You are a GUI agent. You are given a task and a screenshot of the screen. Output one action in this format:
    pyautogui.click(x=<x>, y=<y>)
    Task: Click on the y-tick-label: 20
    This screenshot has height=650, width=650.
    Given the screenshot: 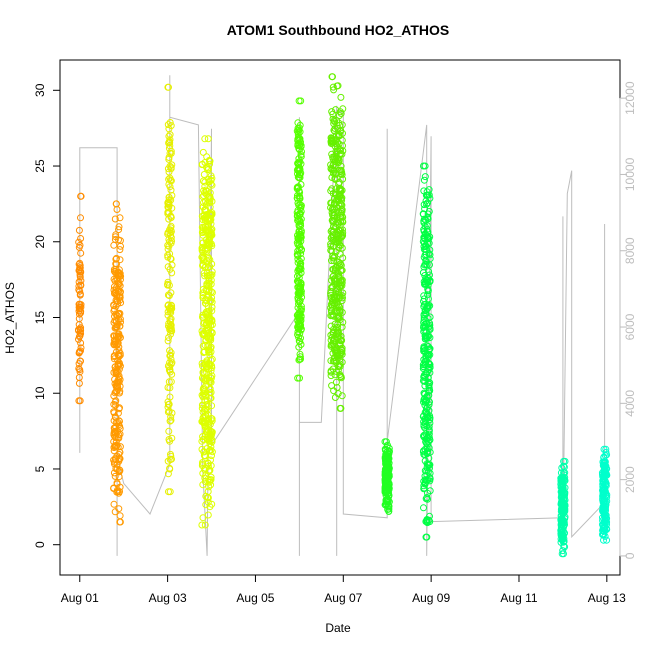 What is the action you would take?
    pyautogui.click(x=40, y=242)
    